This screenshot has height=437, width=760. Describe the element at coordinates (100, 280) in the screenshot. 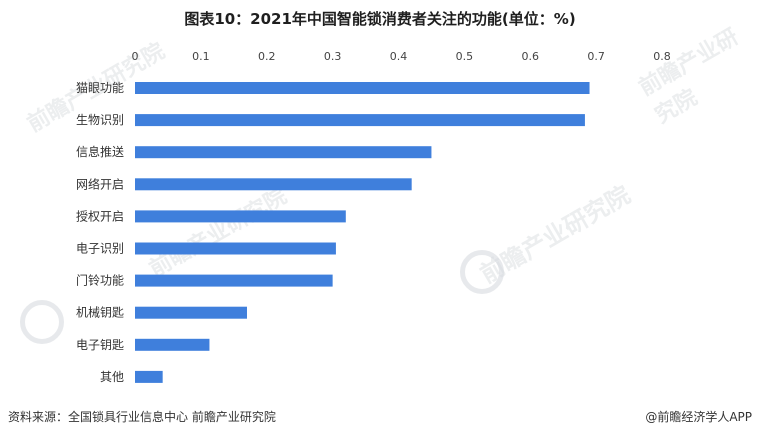

I see `category-label: 门铃功能` at that location.